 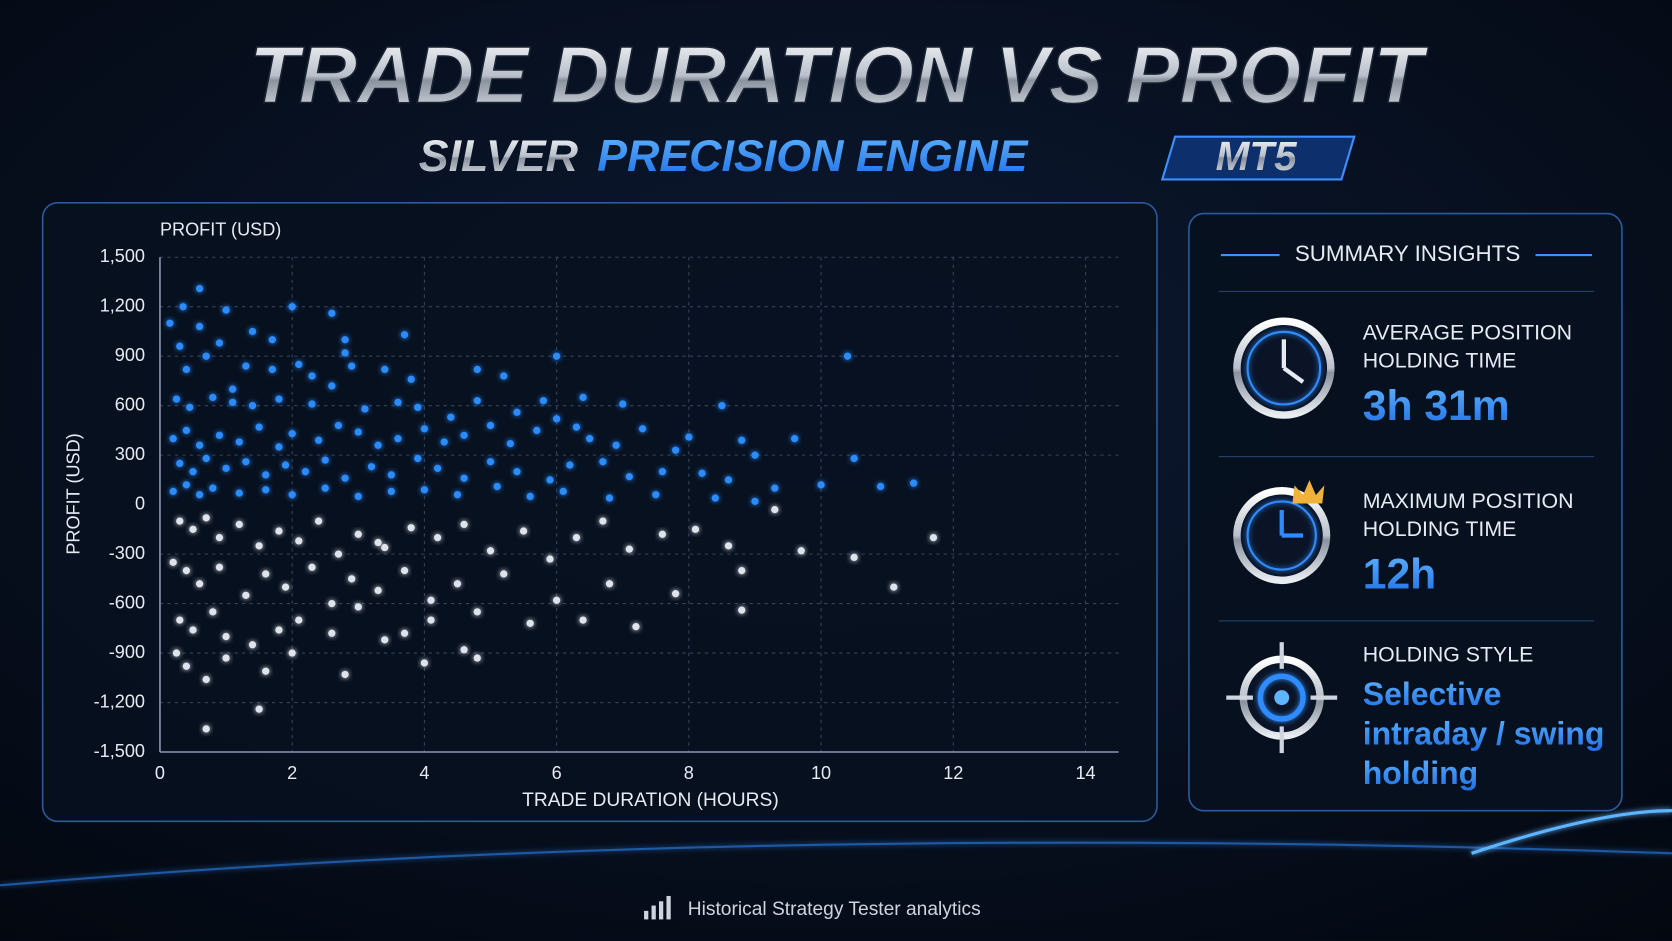 What do you see at coordinates (812, 156) in the screenshot?
I see `subtitle-blue: PRECISION ENGINE` at bounding box center [812, 156].